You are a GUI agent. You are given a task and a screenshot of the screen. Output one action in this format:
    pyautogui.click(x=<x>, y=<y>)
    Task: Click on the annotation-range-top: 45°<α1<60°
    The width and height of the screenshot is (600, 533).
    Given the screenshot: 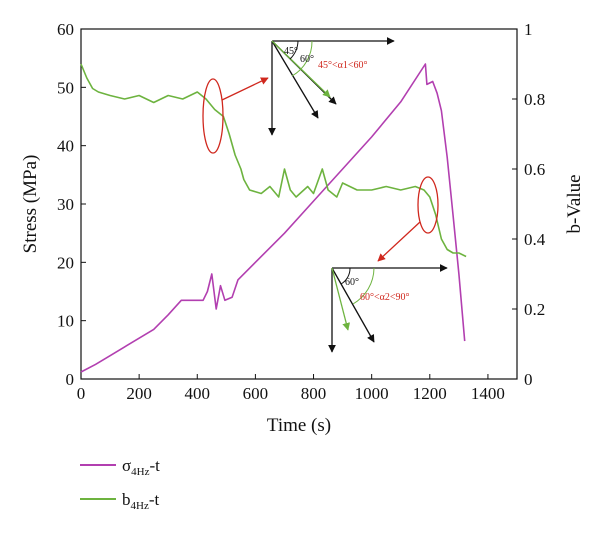 What is the action you would take?
    pyautogui.click(x=343, y=65)
    